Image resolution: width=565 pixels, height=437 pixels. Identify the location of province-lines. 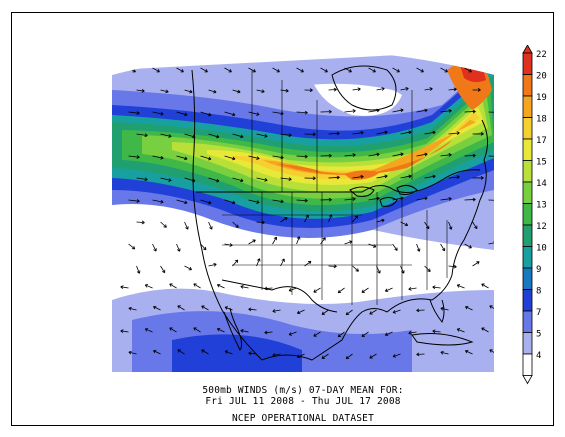
(332, 131).